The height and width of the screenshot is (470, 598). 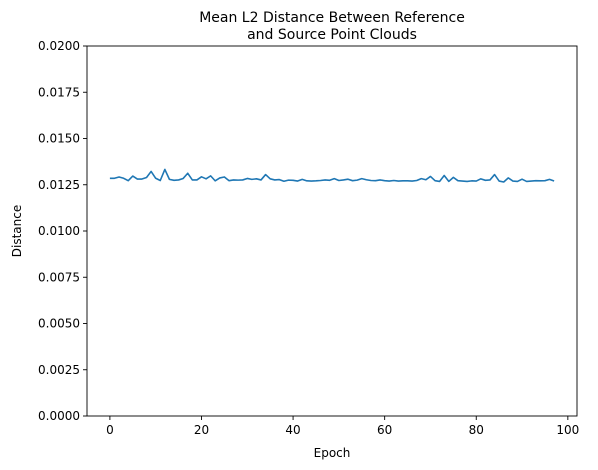 What do you see at coordinates (59, 324) in the screenshot?
I see `y-tick-label: 0.0050` at bounding box center [59, 324].